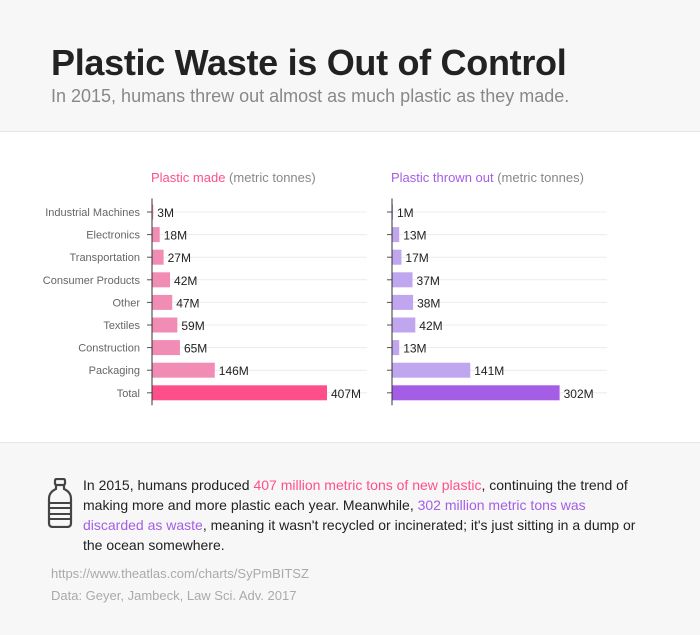 This screenshot has width=700, height=635. What do you see at coordinates (367, 485) in the screenshot?
I see `summary-highlight-made: 407 million metric tons of new plastic` at bounding box center [367, 485].